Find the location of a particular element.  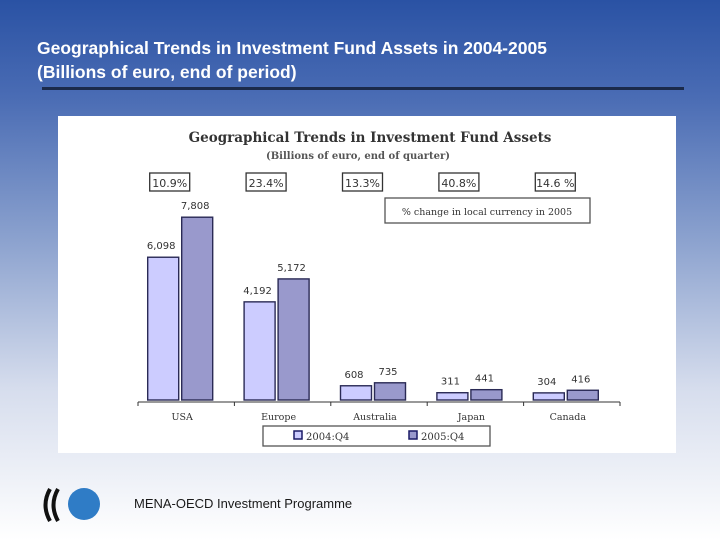

pct-change-label: 14.6 % is located at coordinates (555, 183).